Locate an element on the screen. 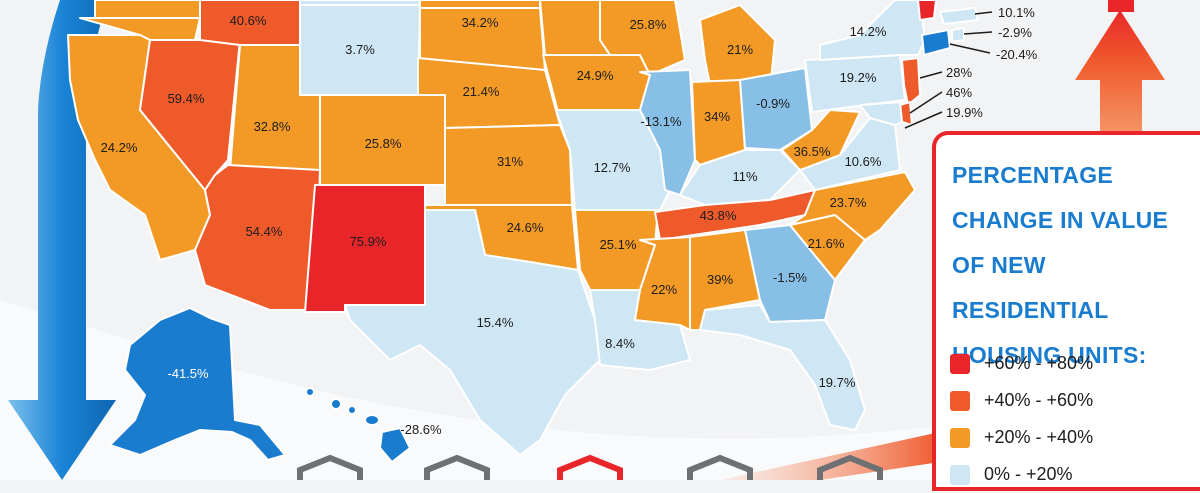  label-mi: 21% is located at coordinates (740, 49).